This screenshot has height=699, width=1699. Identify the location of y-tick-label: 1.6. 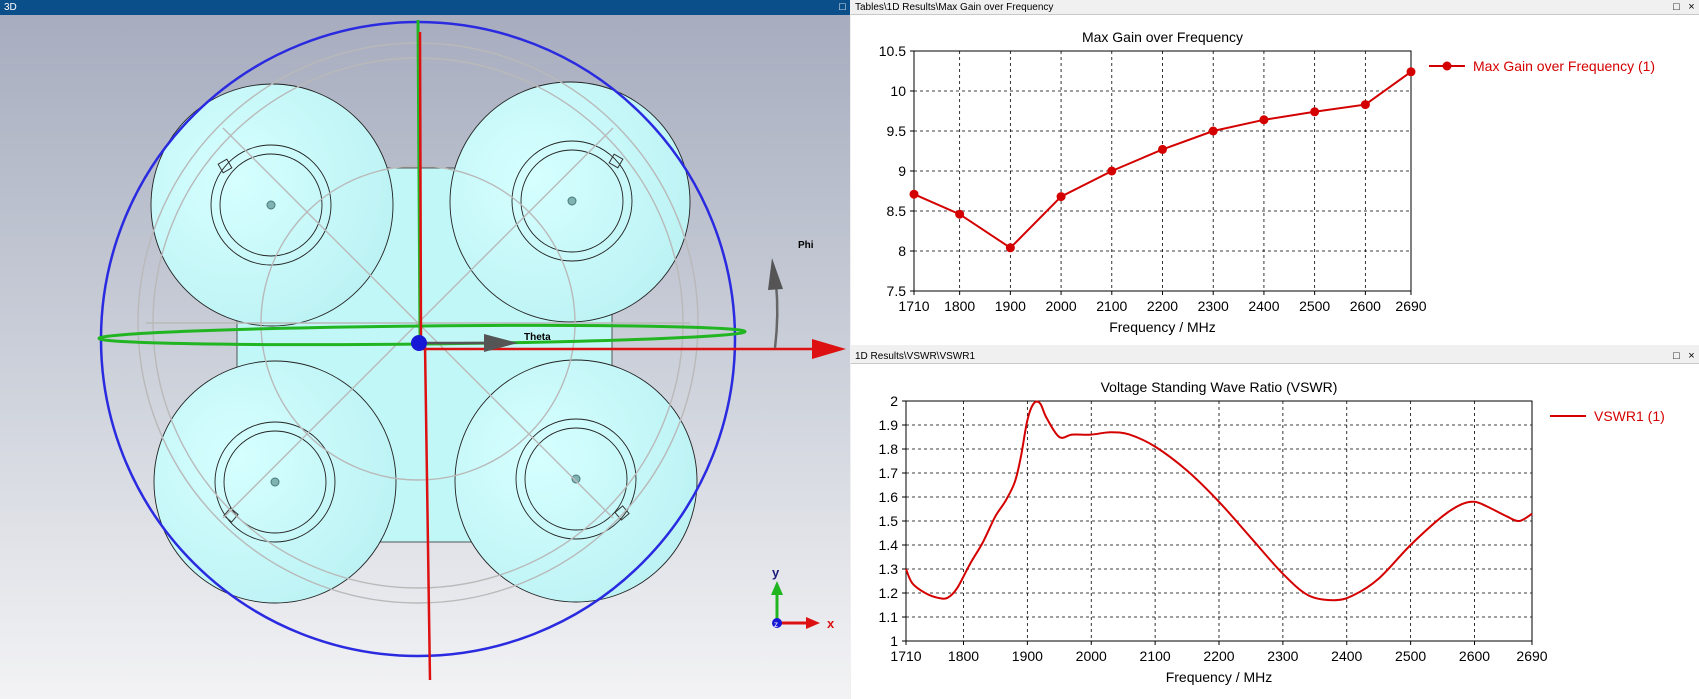
(889, 497).